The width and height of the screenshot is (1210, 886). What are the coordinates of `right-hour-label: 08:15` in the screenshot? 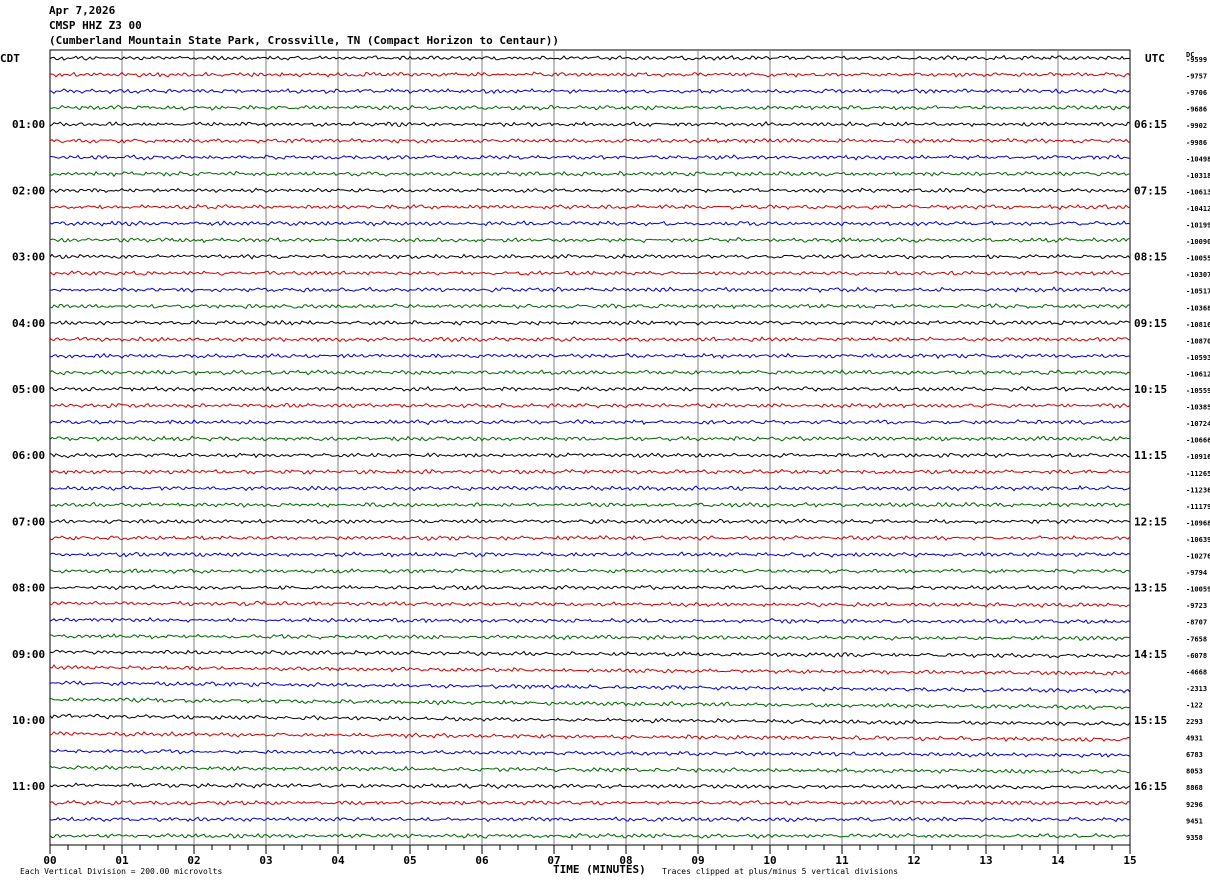 It's located at (1150, 257).